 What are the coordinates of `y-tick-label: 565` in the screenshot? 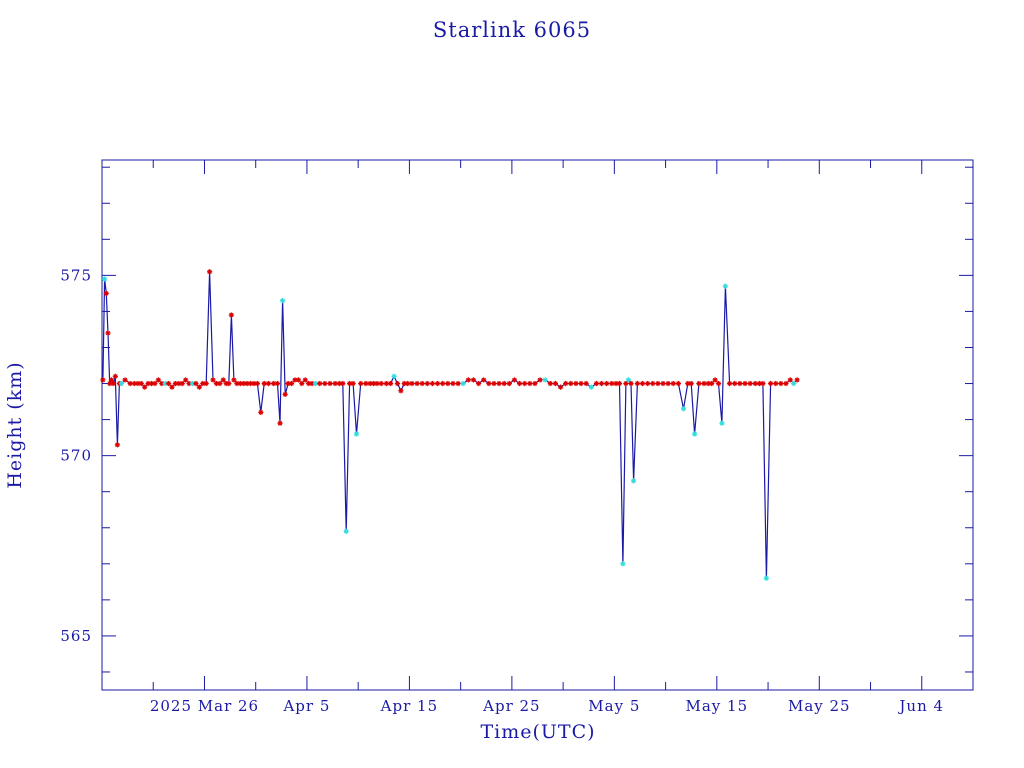 It's located at (76, 636).